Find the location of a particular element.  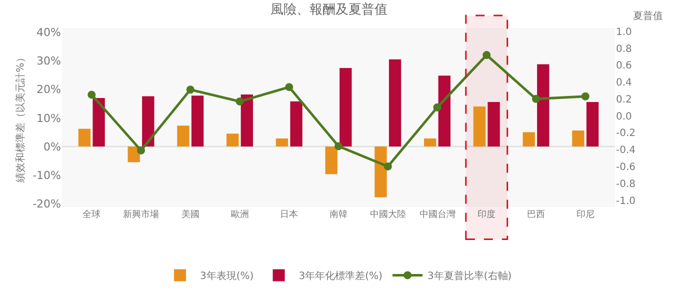

x-tick-label: 歐洲 is located at coordinates (239, 214).